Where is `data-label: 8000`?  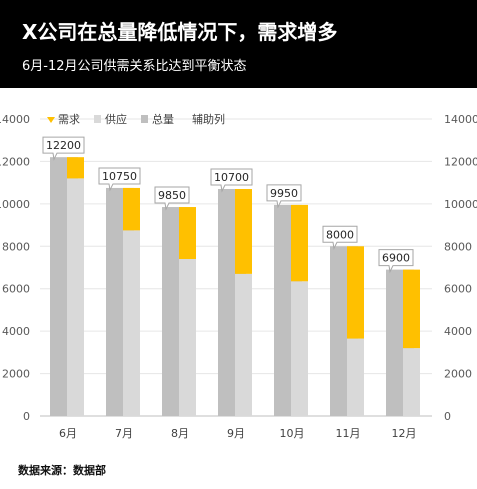
data-label: 8000 is located at coordinates (340, 234).